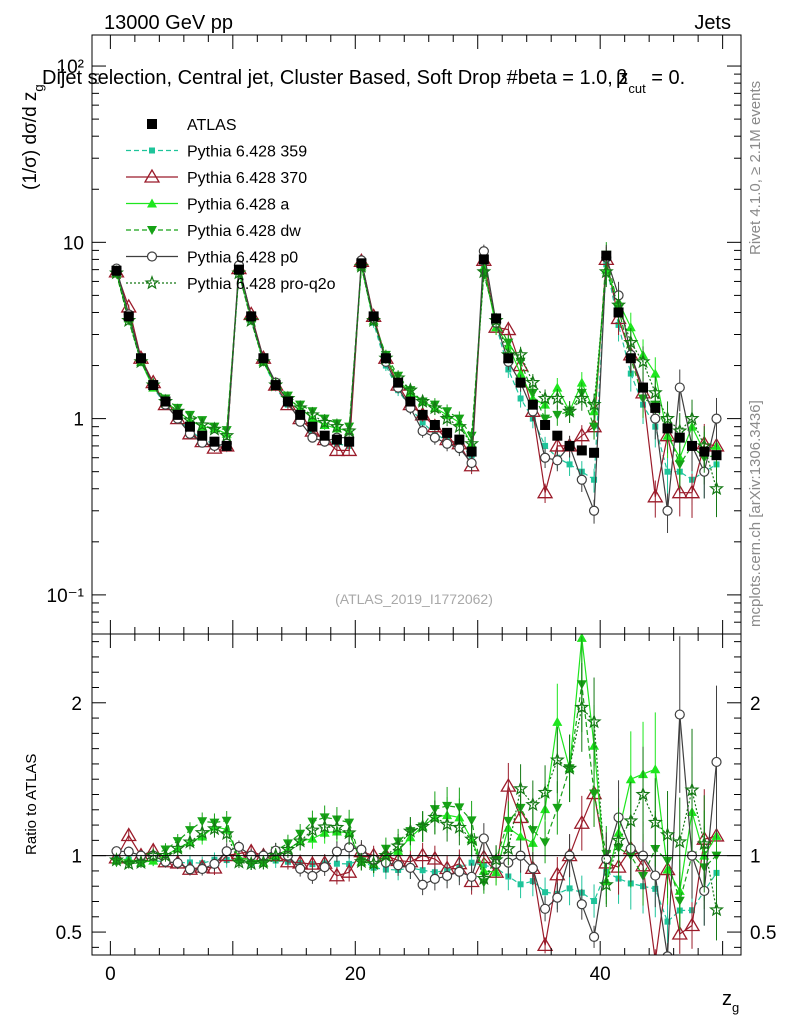 Image resolution: width=786 pixels, height=1024 pixels. What do you see at coordinates (30, 141) in the screenshot?
I see `y-axis-label-main: (1/σ) dσ/d z` at bounding box center [30, 141].